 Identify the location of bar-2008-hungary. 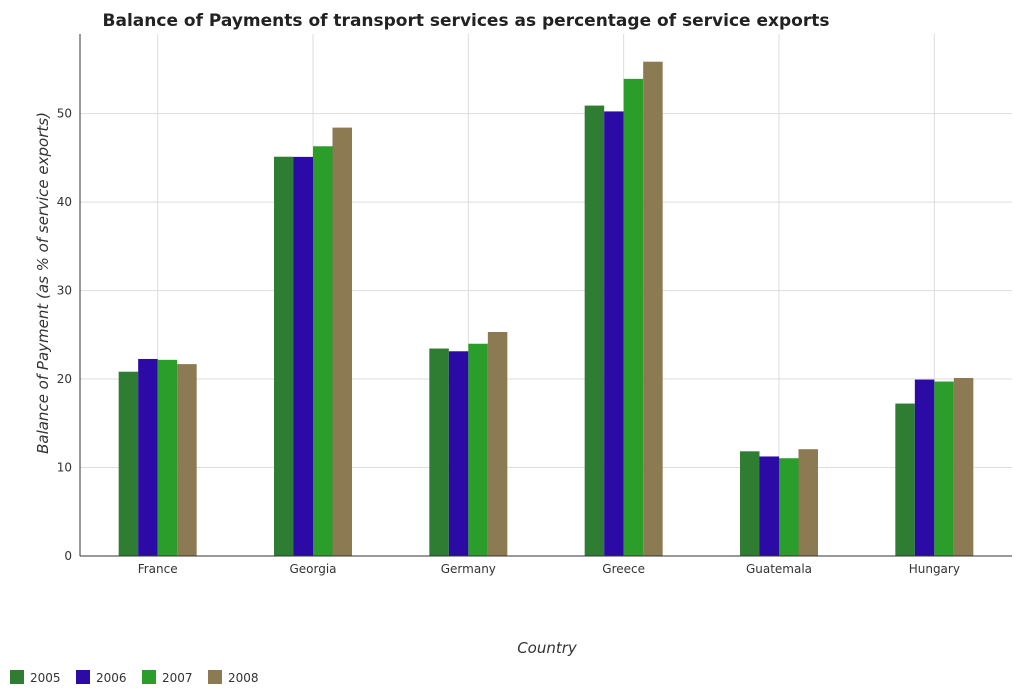
(963, 466).